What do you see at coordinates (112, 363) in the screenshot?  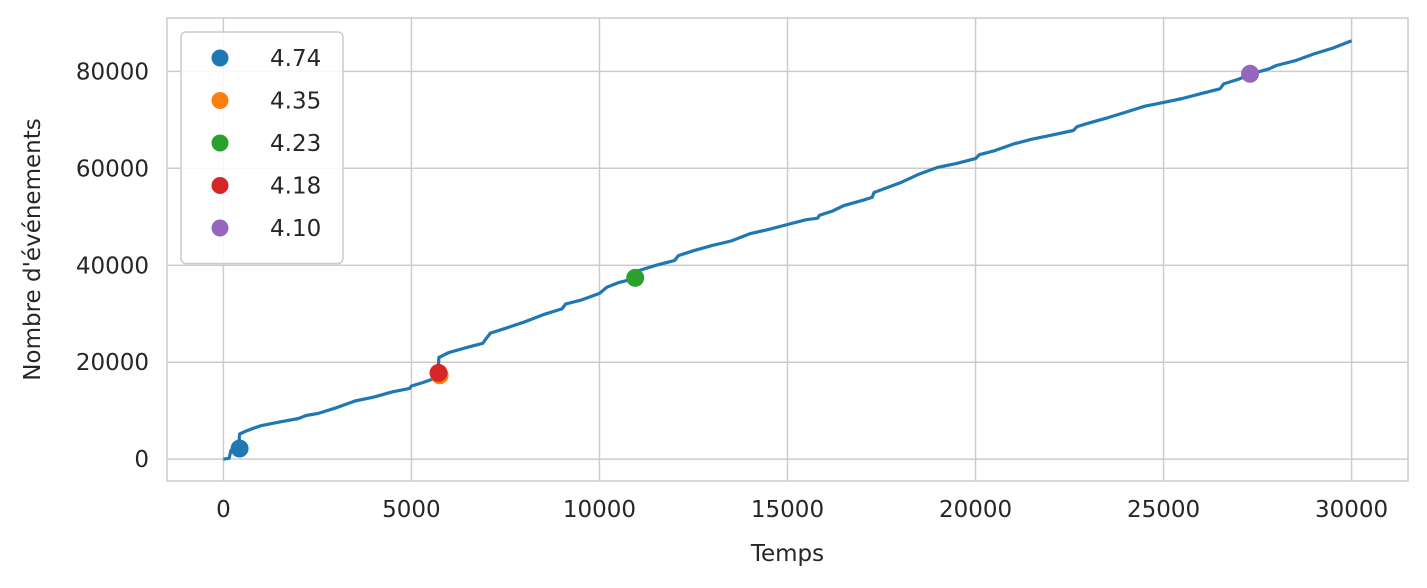 I see `y-tick-label: 20000` at bounding box center [112, 363].